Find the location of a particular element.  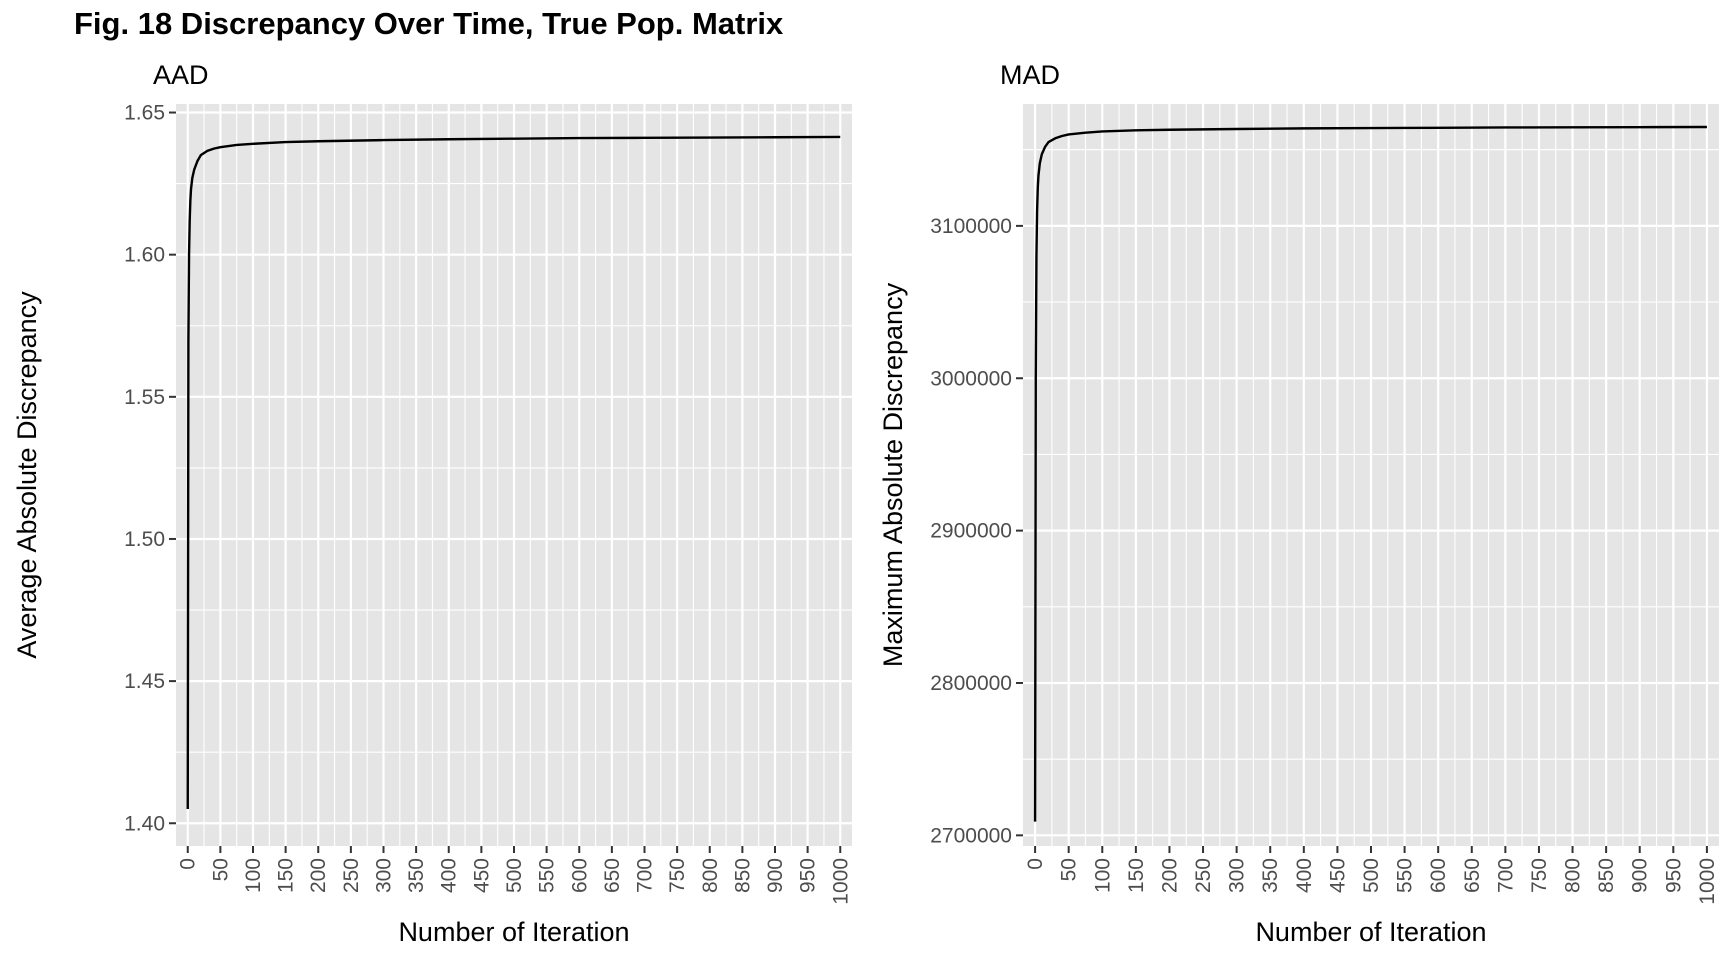

aad-x-tick-label: 1000 is located at coordinates (840, 881).